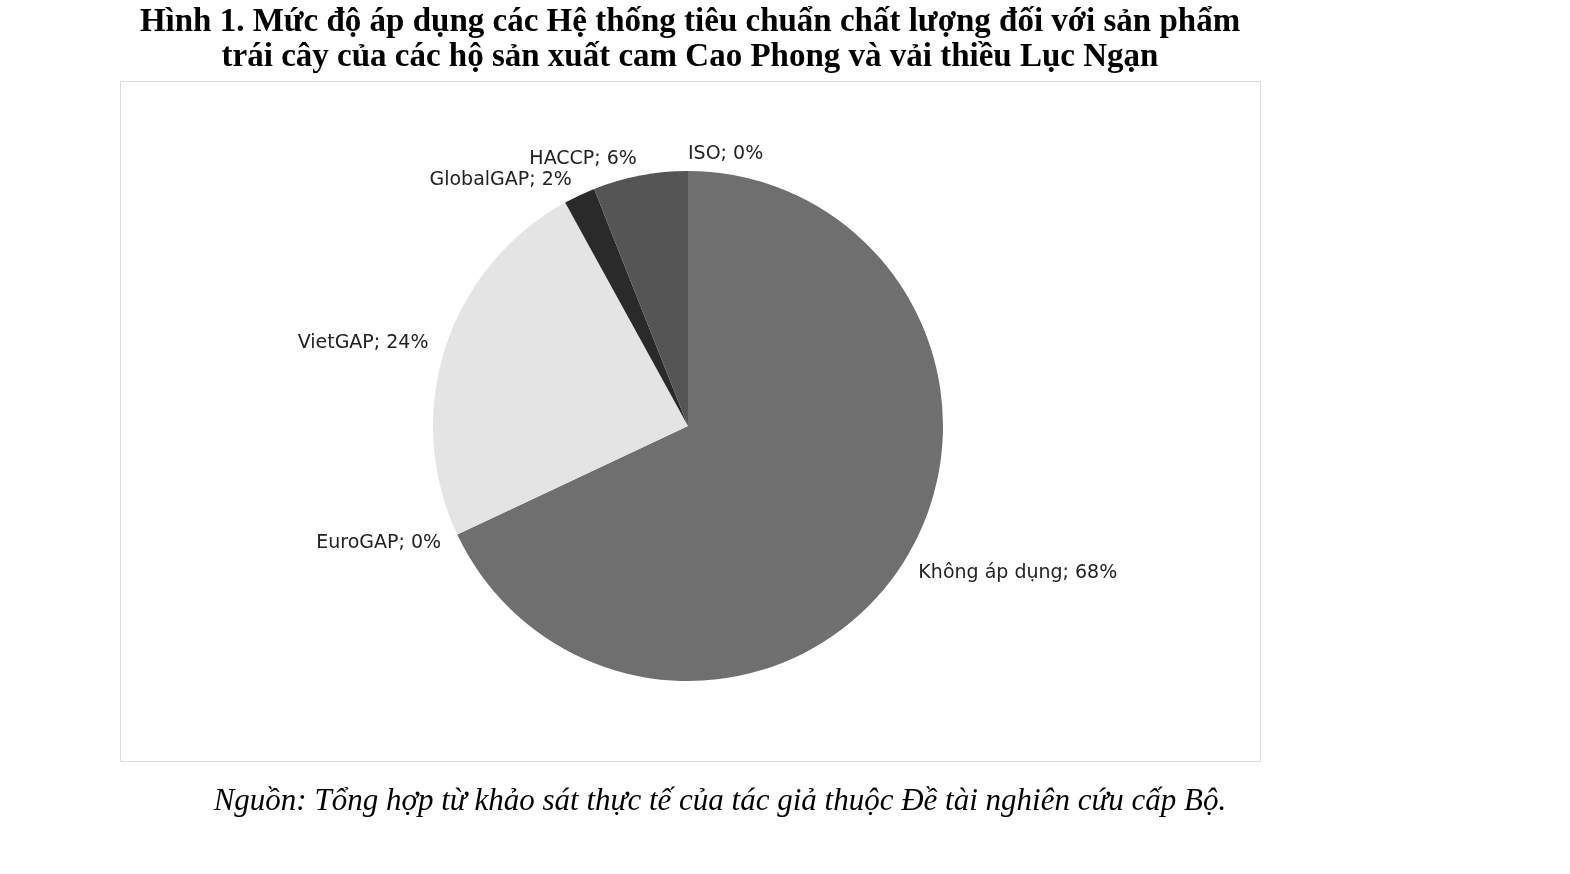 This screenshot has width=1570, height=874. I want to click on slice-label: HACCP; 6%, so click(583, 156).